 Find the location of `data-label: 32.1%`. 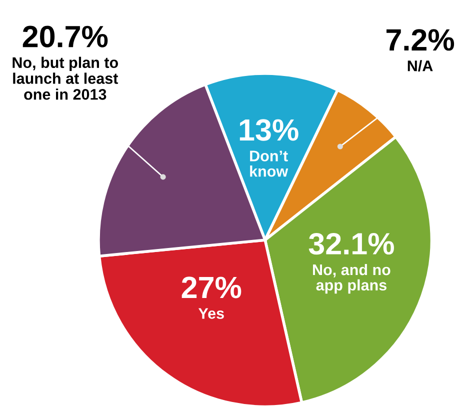

data-label: 32.1% is located at coordinates (351, 243).